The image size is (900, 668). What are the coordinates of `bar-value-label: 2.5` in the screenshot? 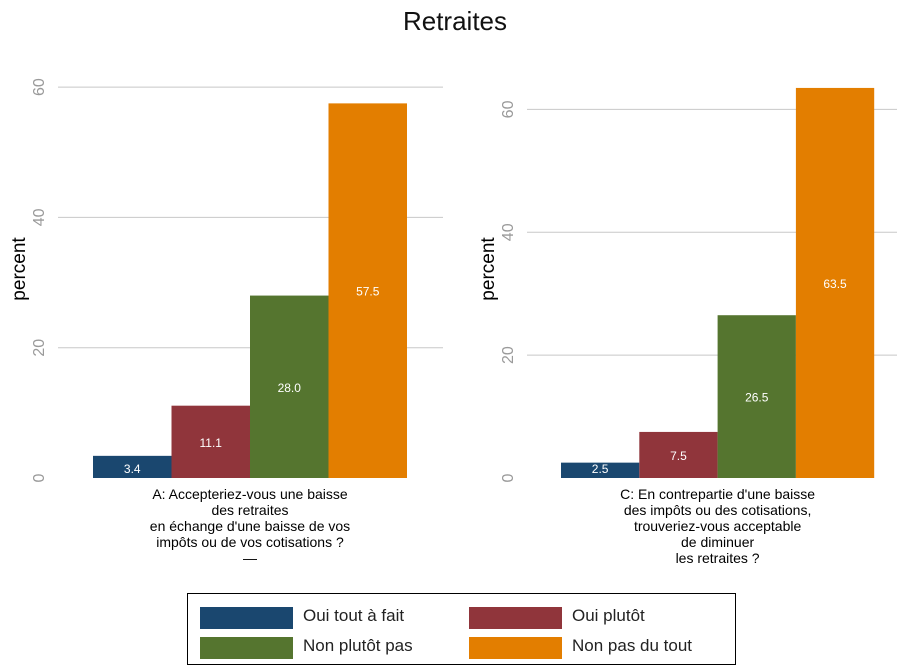 It's located at (600, 469).